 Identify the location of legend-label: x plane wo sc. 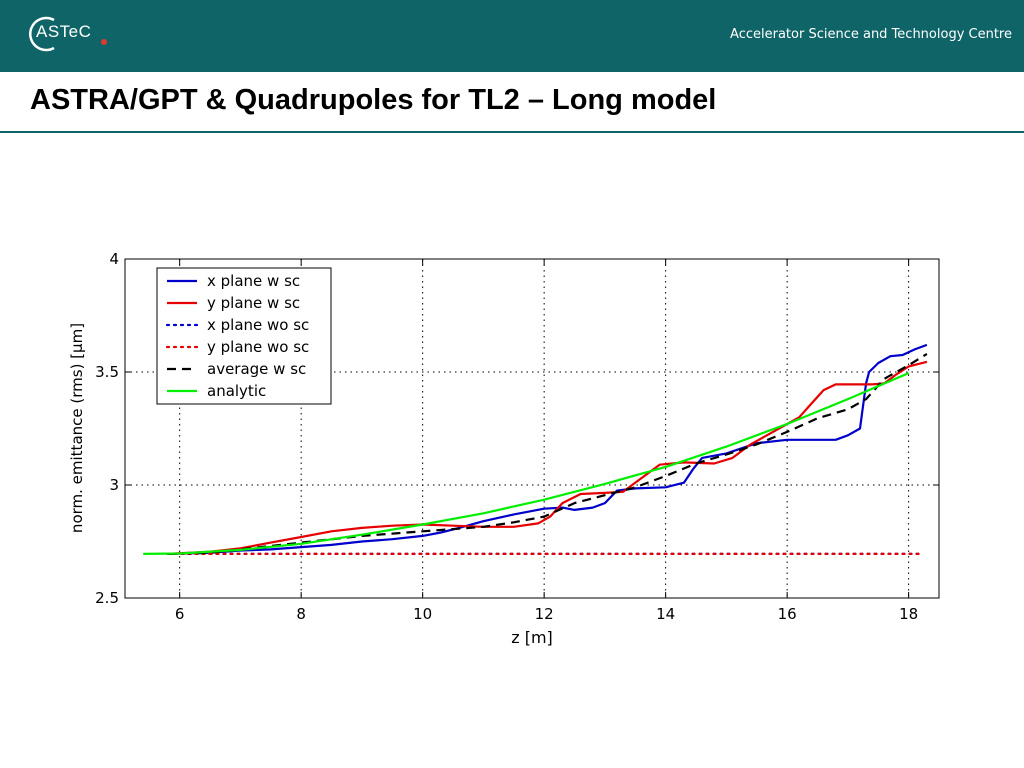
(258, 325).